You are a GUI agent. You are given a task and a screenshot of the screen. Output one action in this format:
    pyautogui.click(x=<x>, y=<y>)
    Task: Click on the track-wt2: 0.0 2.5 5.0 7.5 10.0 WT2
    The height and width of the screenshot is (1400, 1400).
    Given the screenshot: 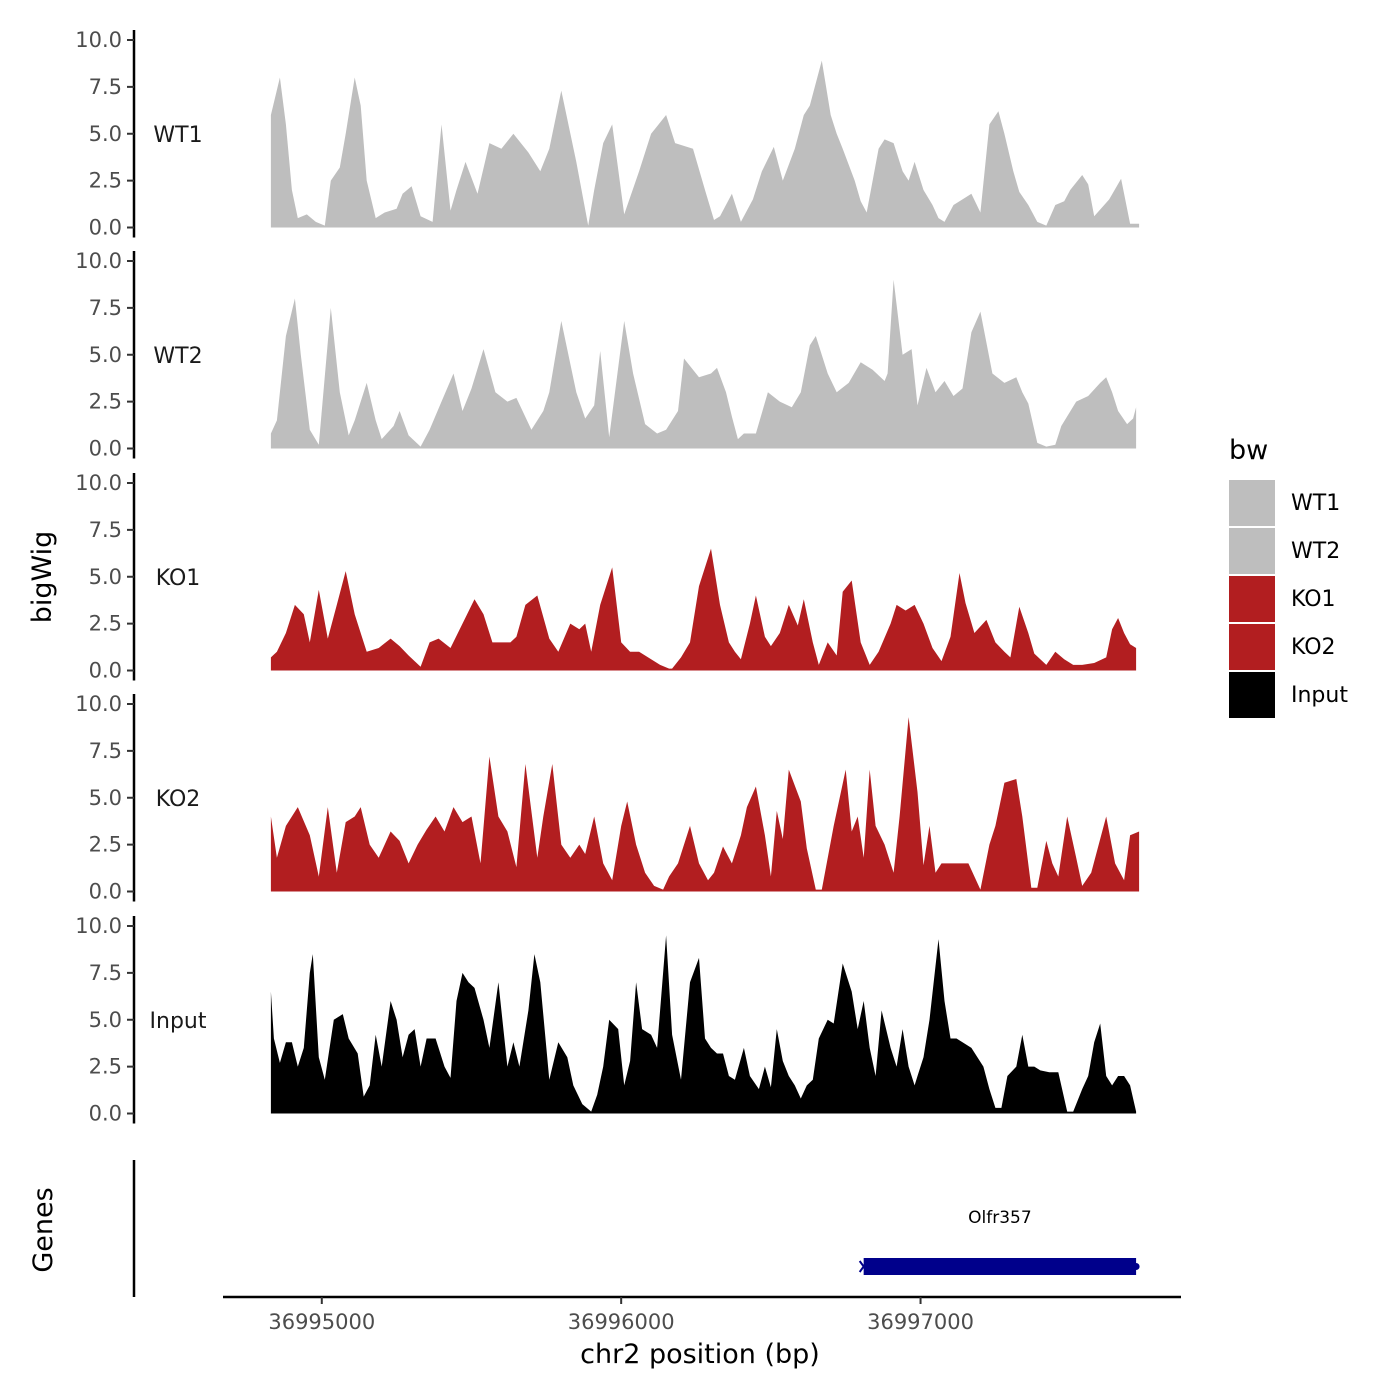 What is the action you would take?
    pyautogui.click(x=606, y=355)
    